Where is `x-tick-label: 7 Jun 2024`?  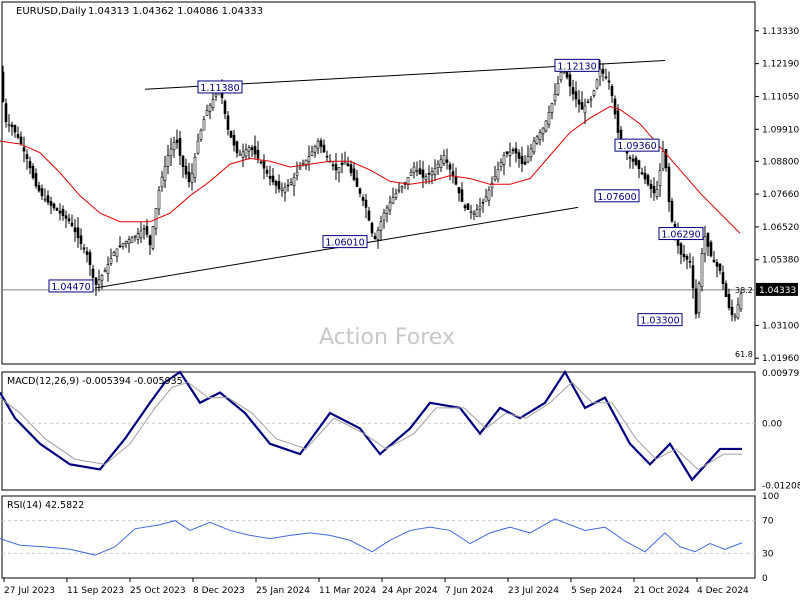
x-tick-label: 7 Jun 2024 is located at coordinates (469, 591).